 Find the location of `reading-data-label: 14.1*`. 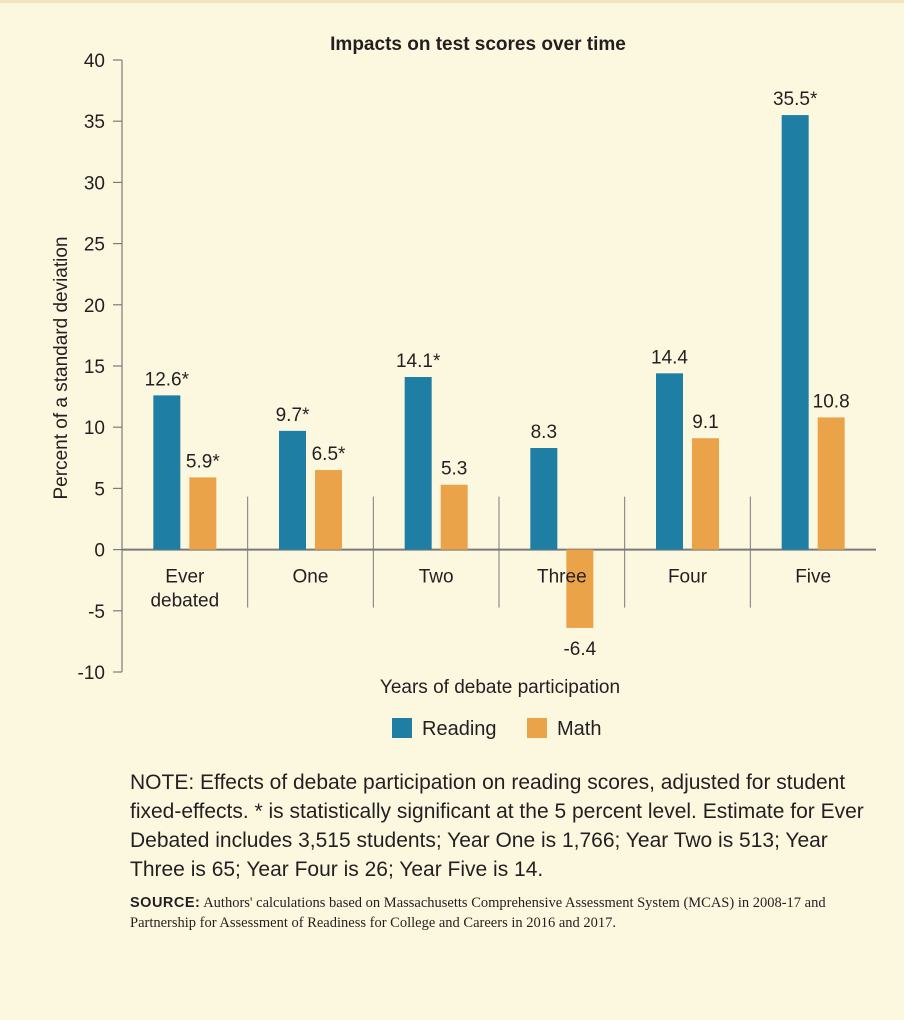

reading-data-label: 14.1* is located at coordinates (418, 361).